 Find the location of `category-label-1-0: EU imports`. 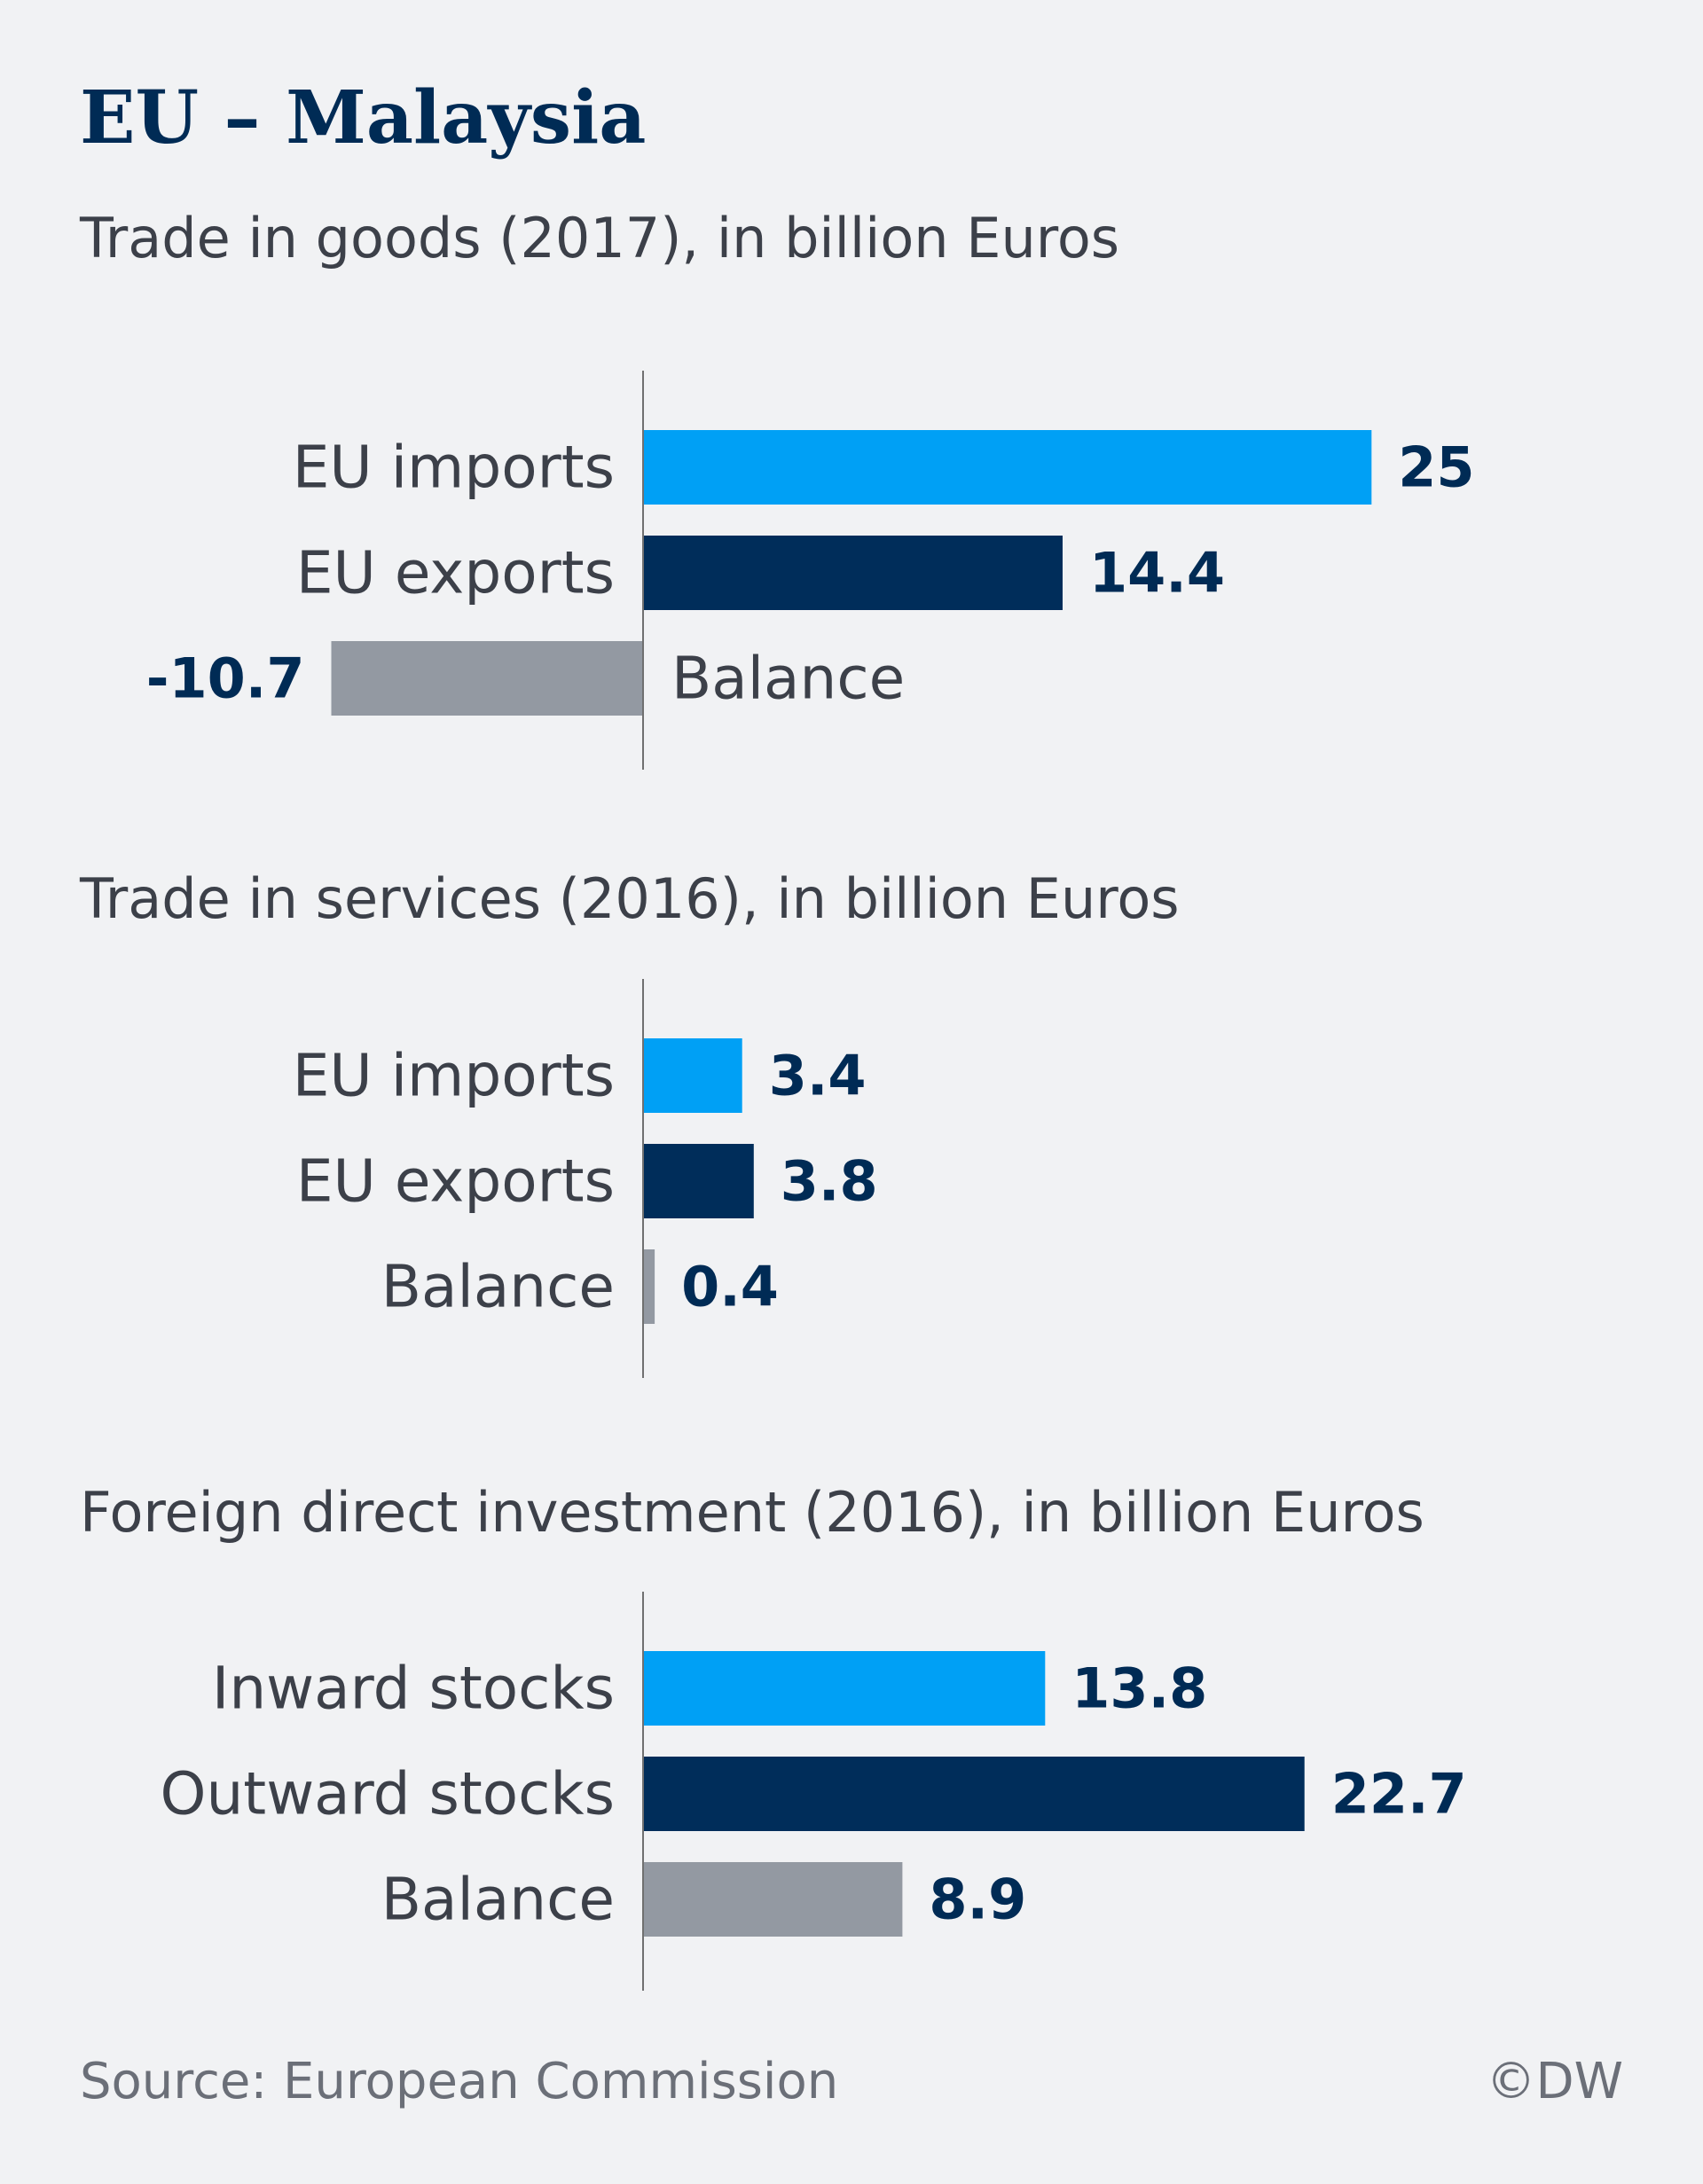

category-label-1-0: EU imports is located at coordinates (454, 1076).